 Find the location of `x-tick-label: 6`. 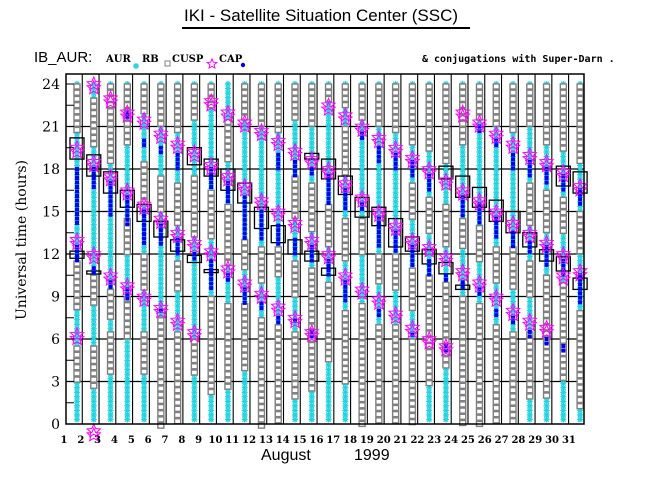

x-tick-label: 6 is located at coordinates (148, 440).